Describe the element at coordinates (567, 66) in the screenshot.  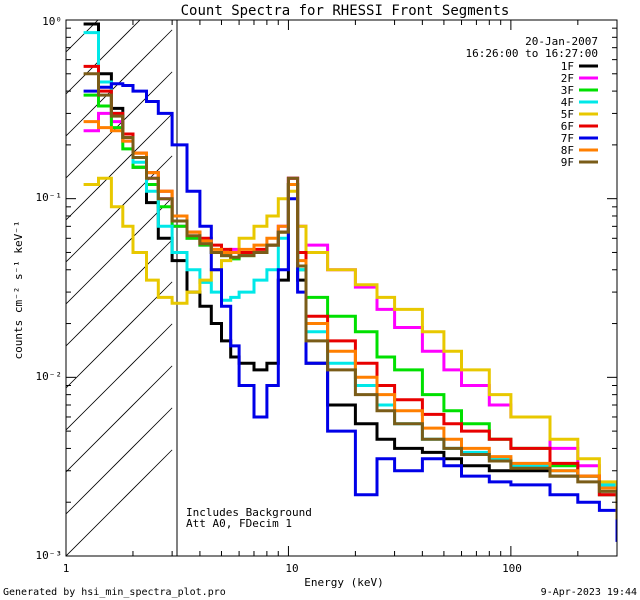
I see `legend-label-1F: 1F` at that location.